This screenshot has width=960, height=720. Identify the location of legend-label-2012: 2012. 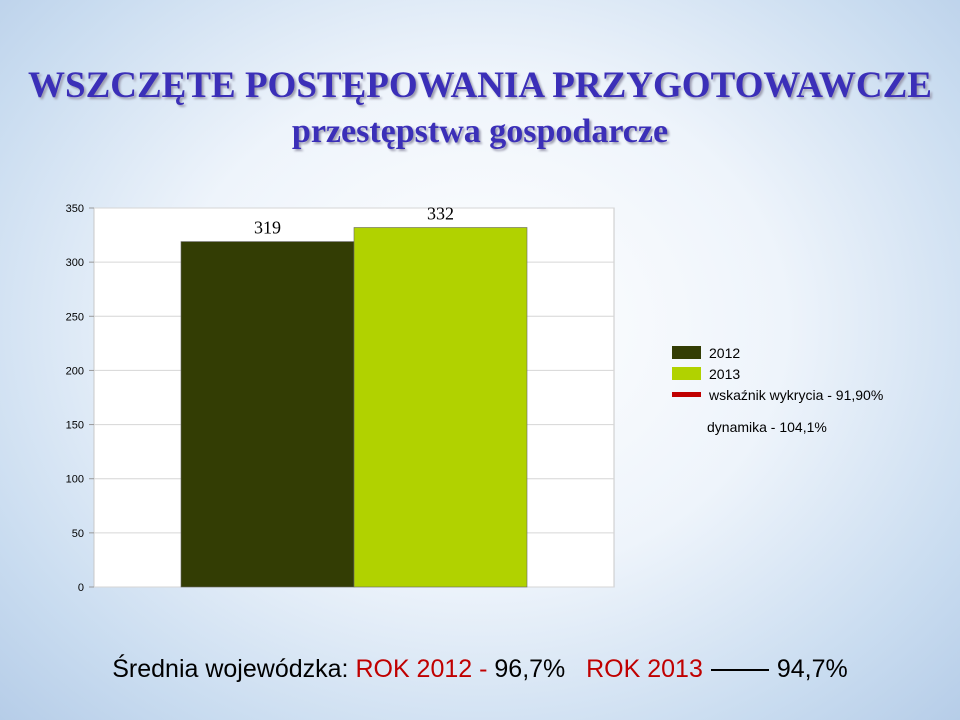
(725, 352).